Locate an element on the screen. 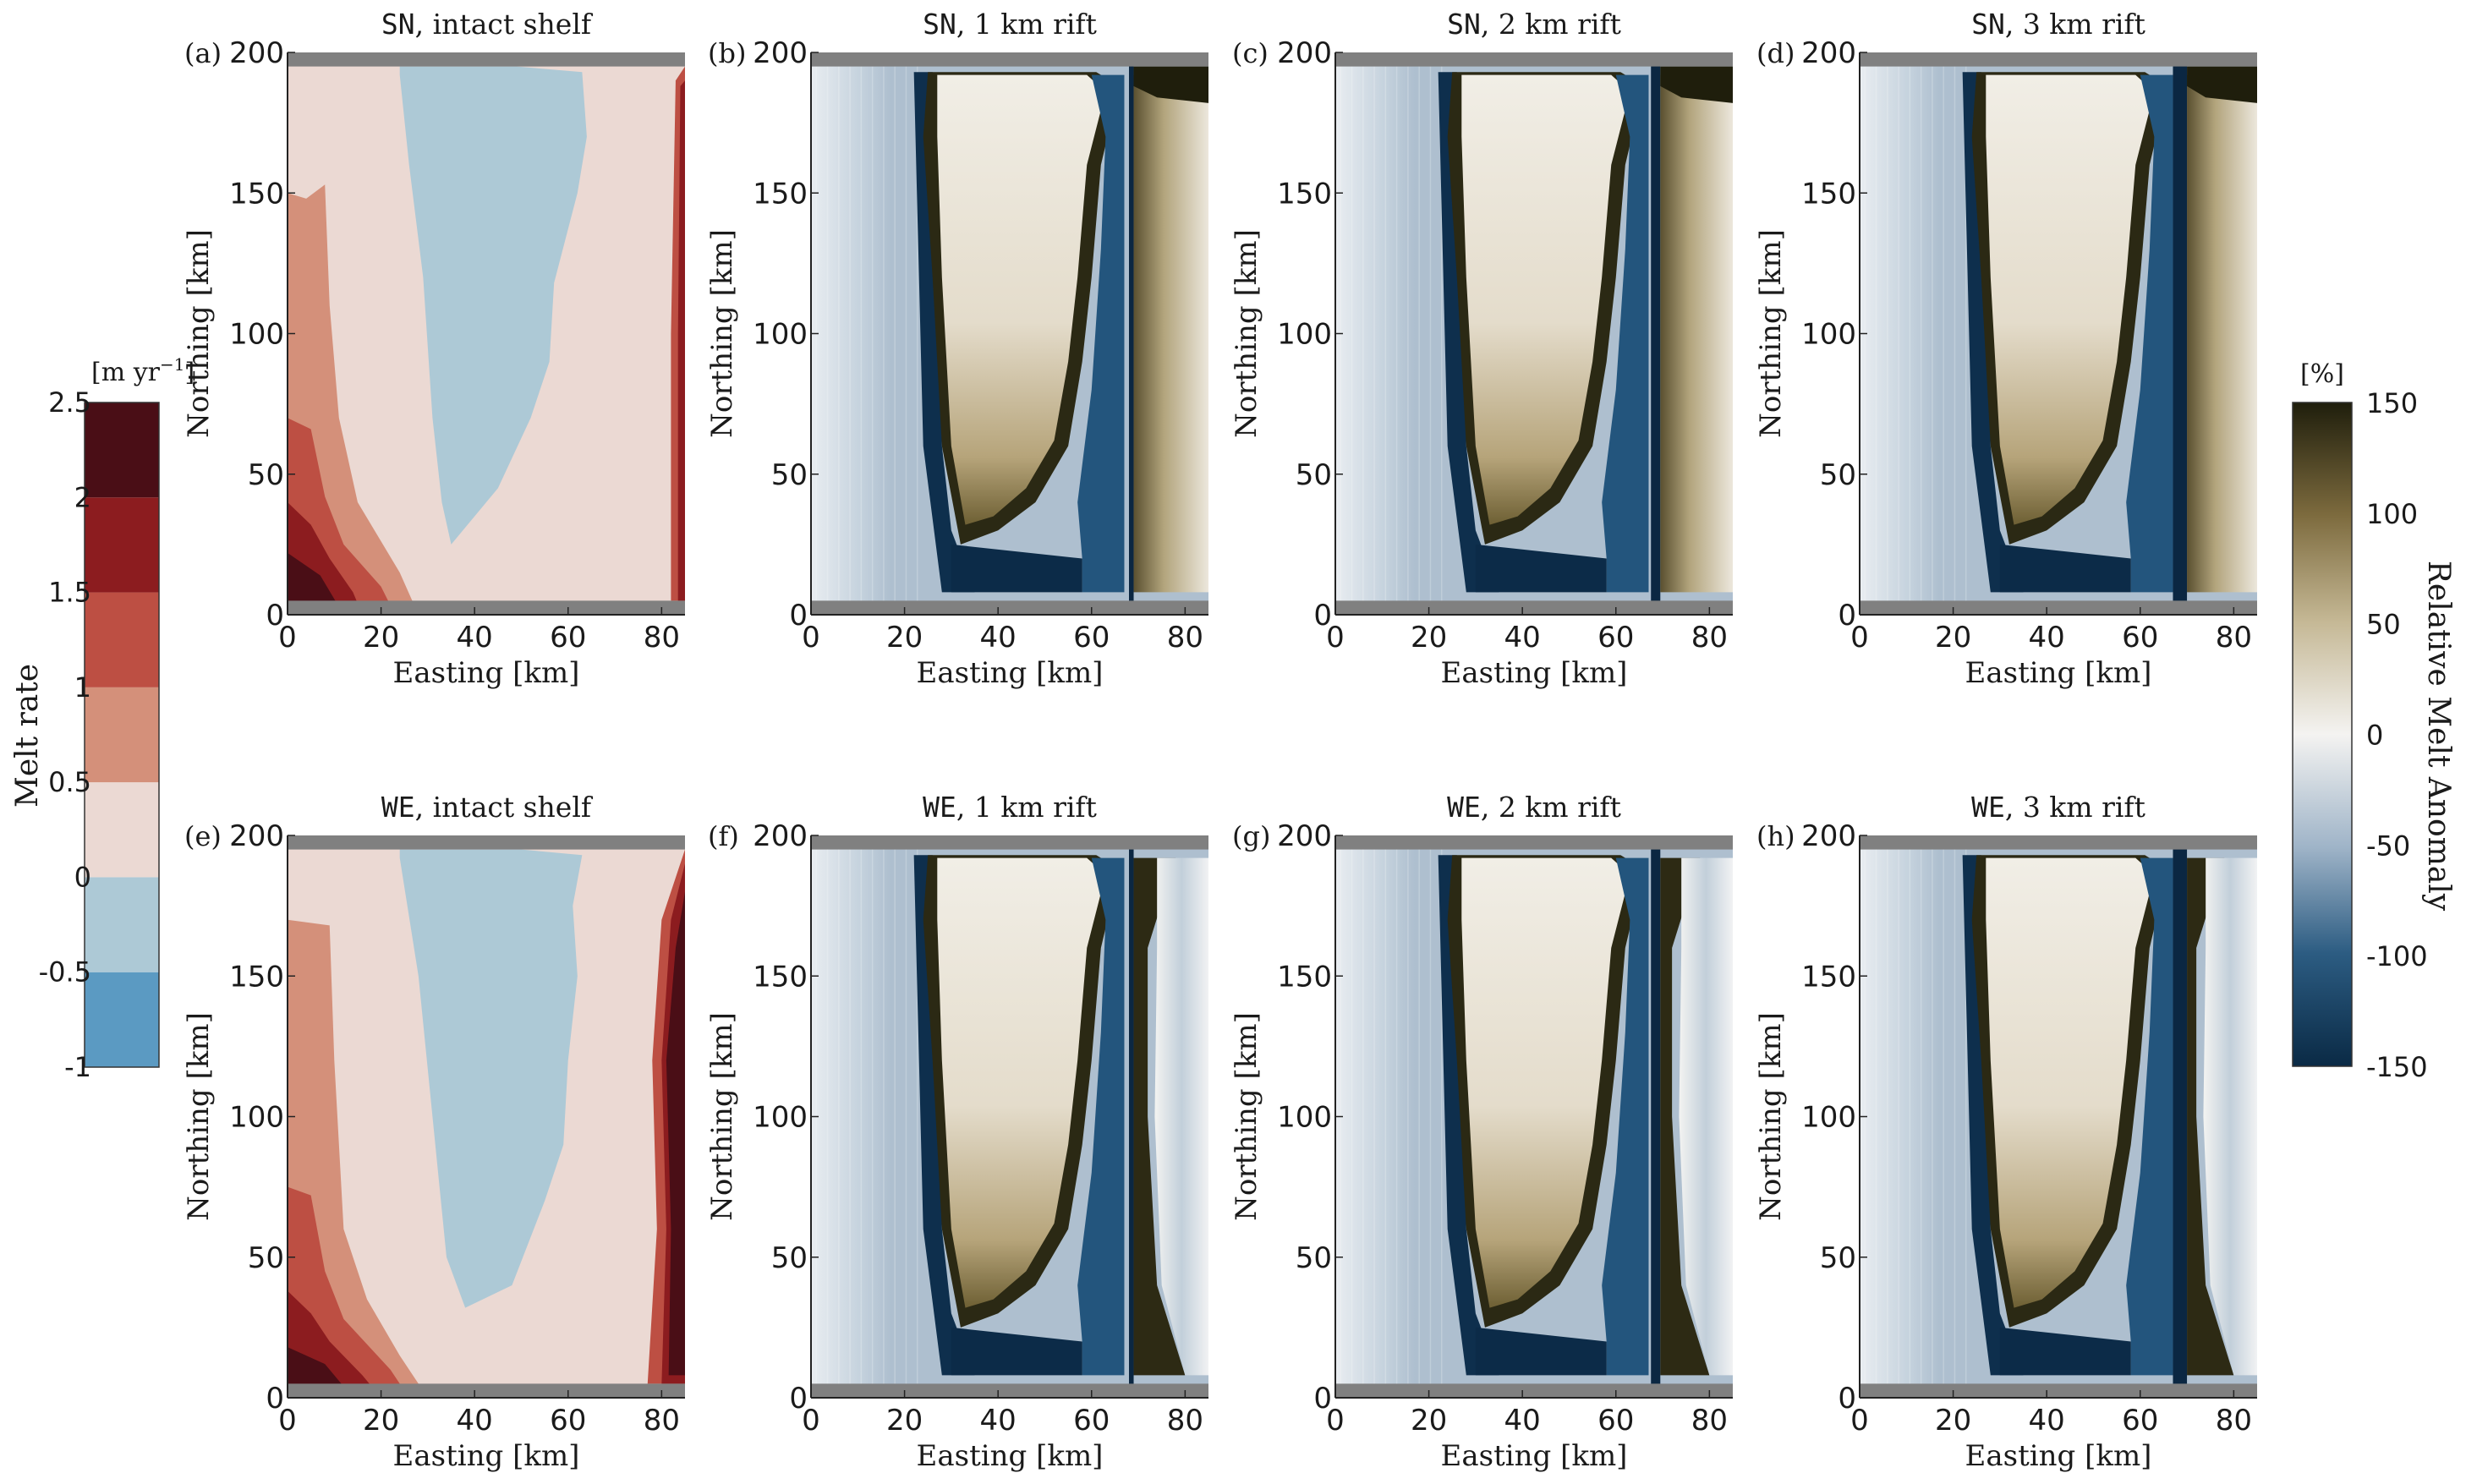 Image resolution: width=2466 pixels, height=1484 pixels. x-tick-label: 80 is located at coordinates (2234, 1420).